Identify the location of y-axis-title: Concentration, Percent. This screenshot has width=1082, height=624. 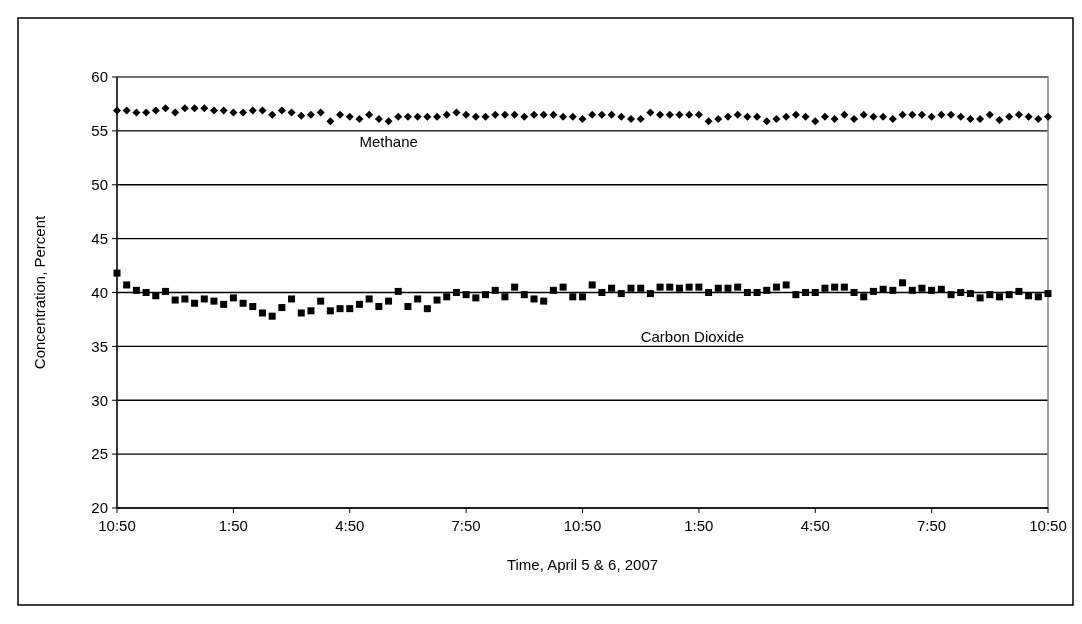
(39, 292).